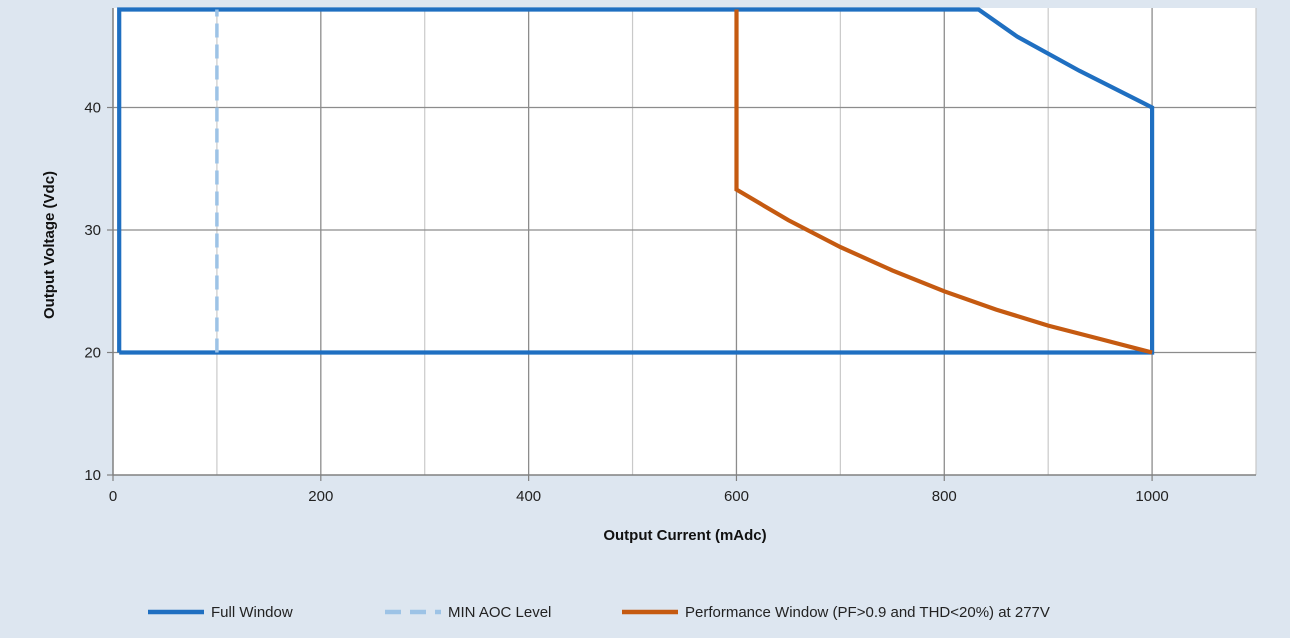 This screenshot has width=1290, height=638. I want to click on y-axis-title: Output Voltage (Vdc), so click(49, 245).